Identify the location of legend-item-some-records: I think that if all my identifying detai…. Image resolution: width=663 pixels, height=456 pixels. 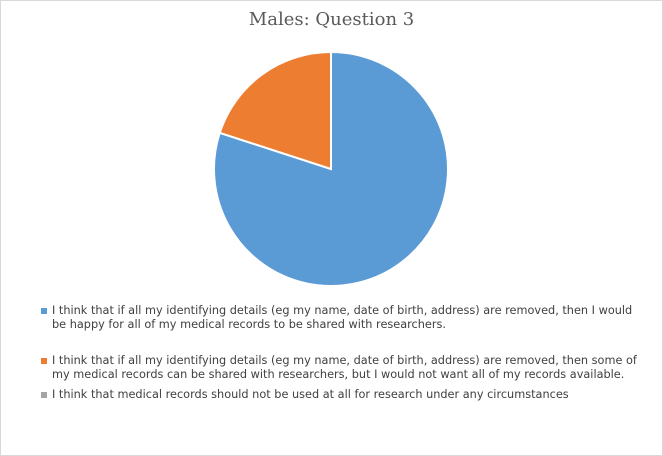
(340, 368).